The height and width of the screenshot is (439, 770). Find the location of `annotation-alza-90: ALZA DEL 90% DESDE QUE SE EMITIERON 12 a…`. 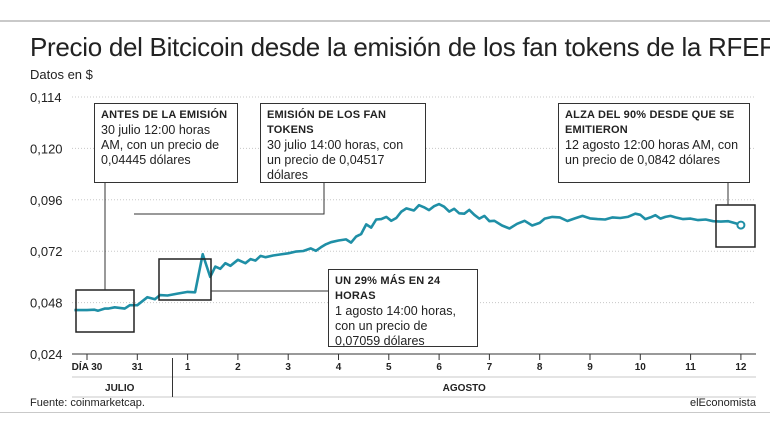

annotation-alza-90: ALZA DEL 90% DESDE QUE SE EMITIERON 12 a… is located at coordinates (654, 143).